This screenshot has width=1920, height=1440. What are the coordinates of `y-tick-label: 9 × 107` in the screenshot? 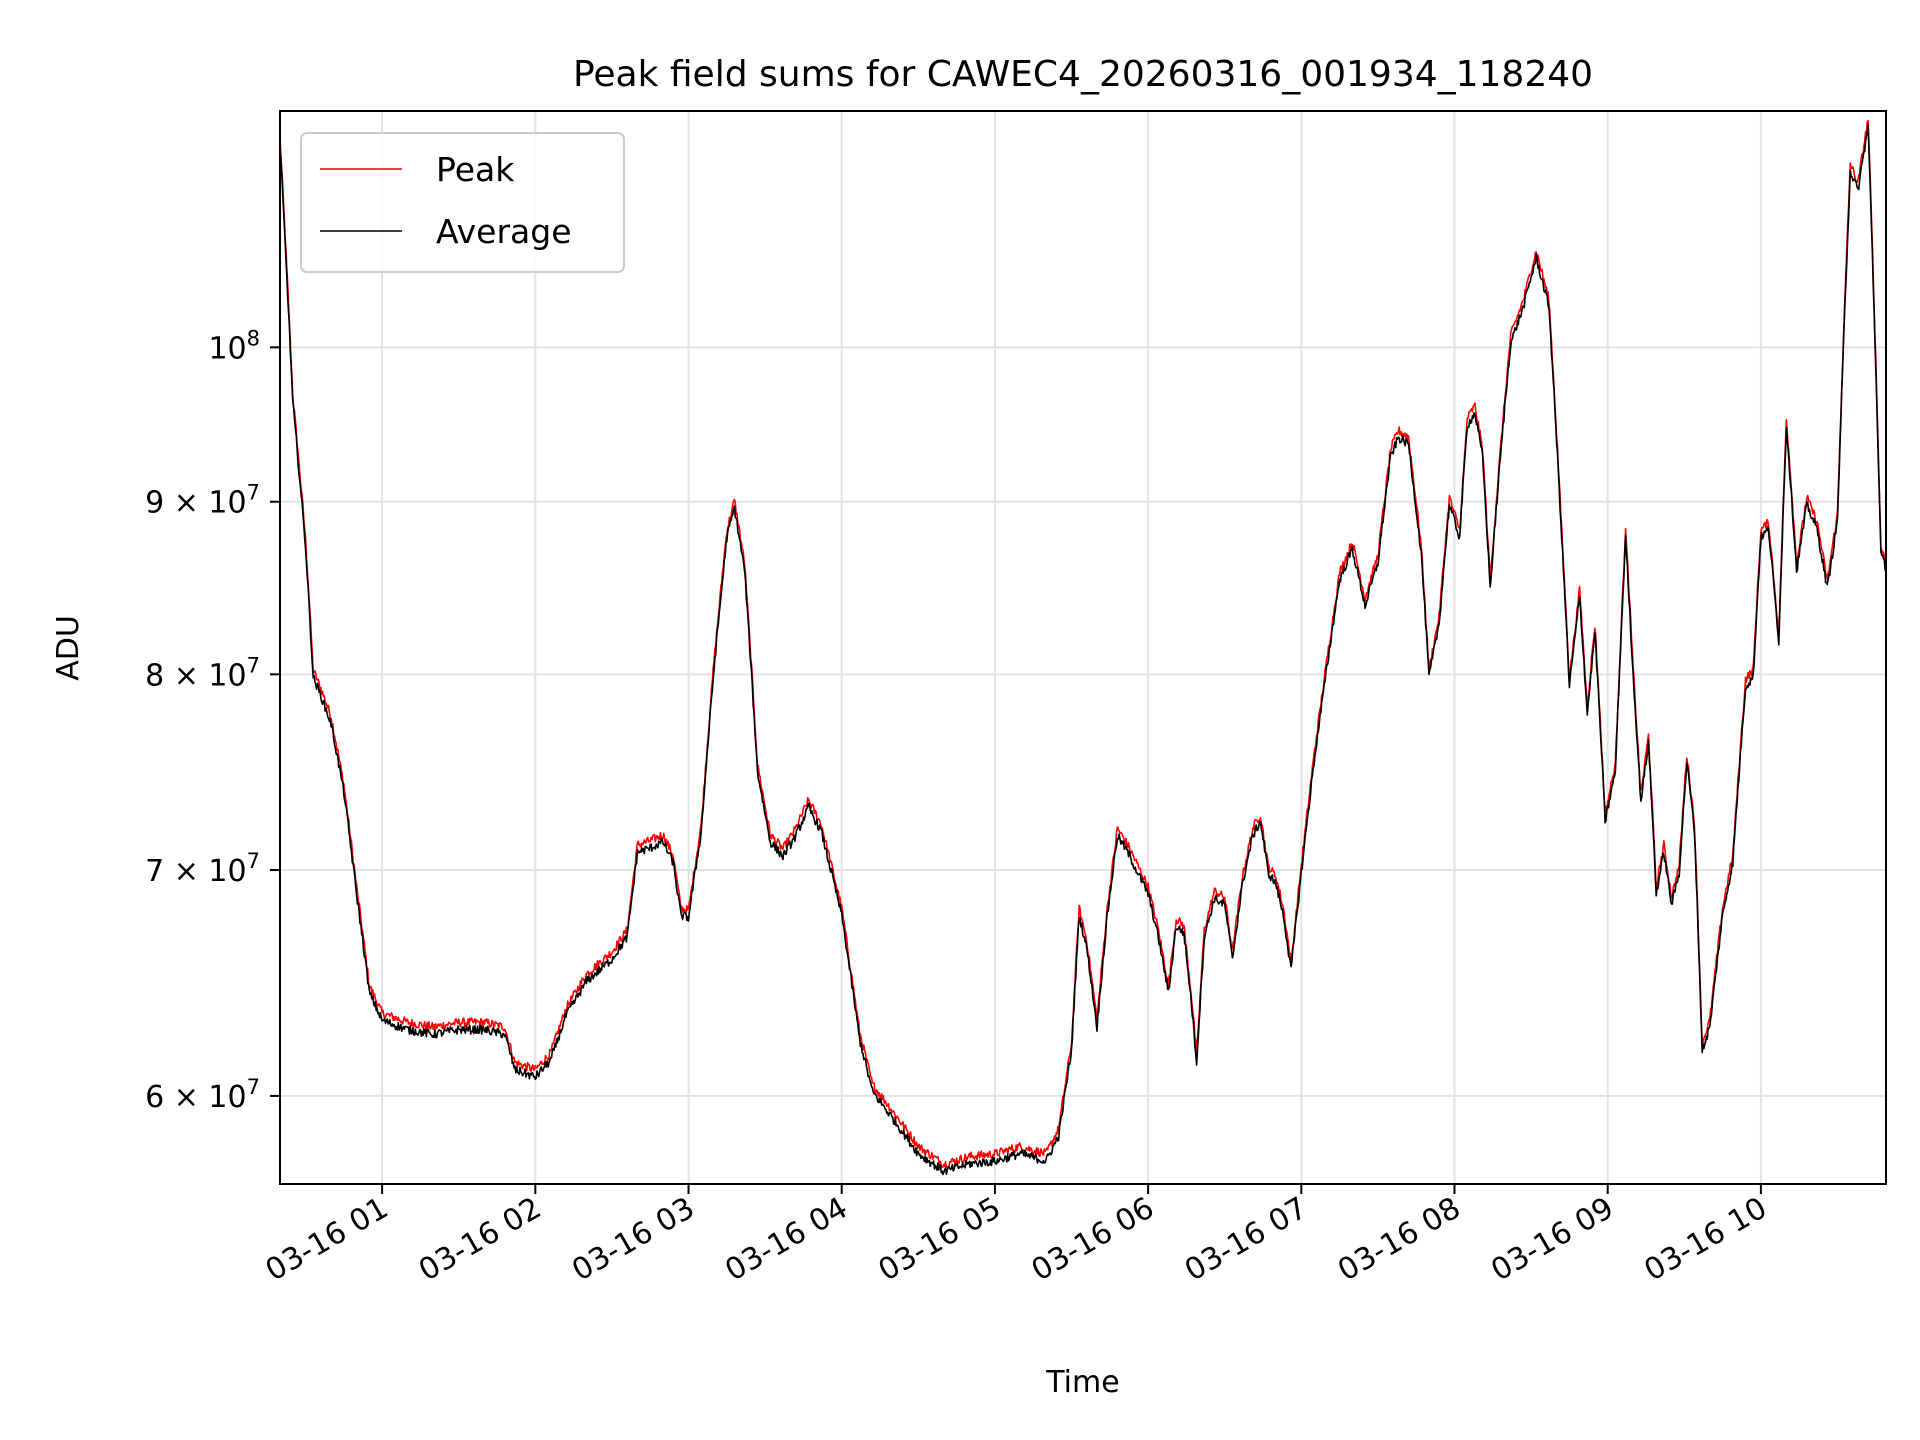 It's located at (202, 501).